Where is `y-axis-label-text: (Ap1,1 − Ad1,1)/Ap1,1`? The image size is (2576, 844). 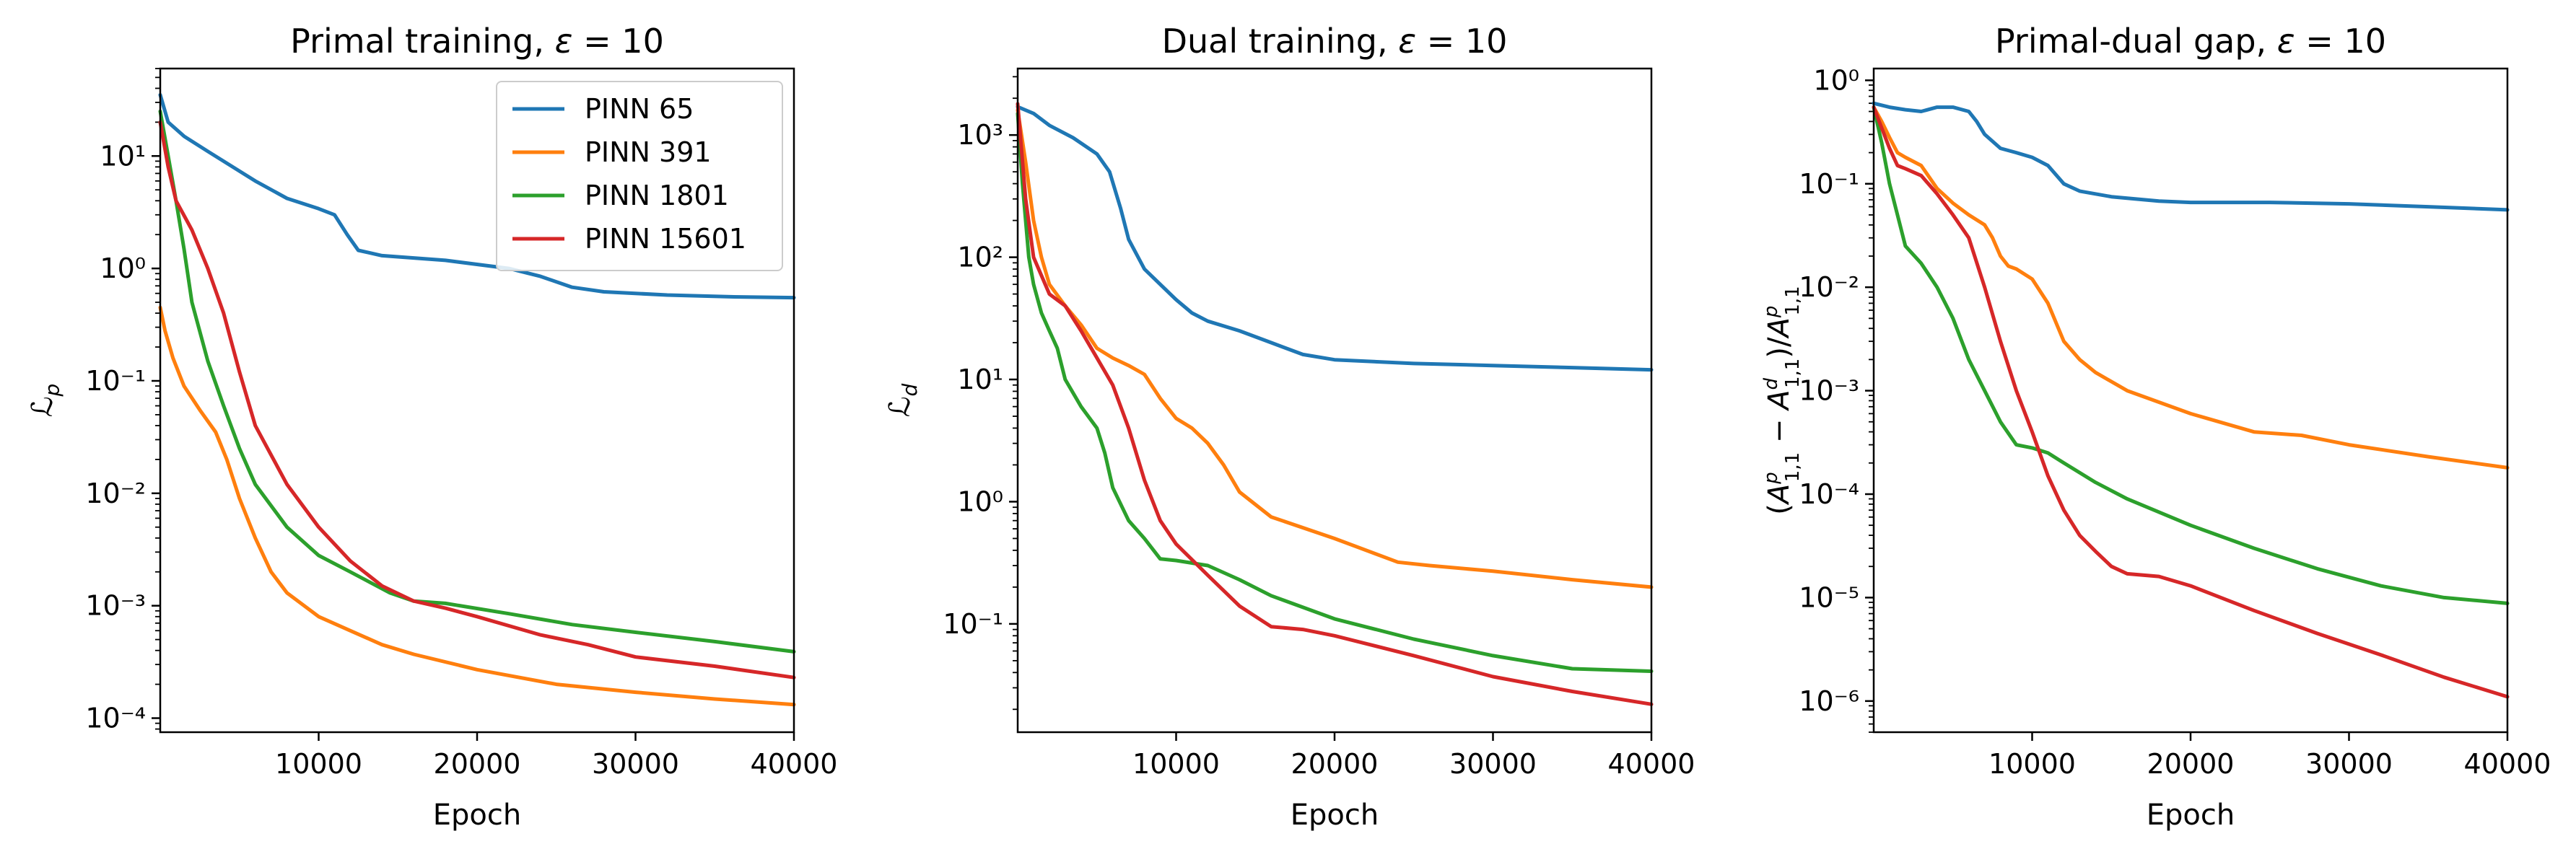
y-axis-label-text: (Ap1,1 − Ad1,1)/Ap1,1 is located at coordinates (1782, 400).